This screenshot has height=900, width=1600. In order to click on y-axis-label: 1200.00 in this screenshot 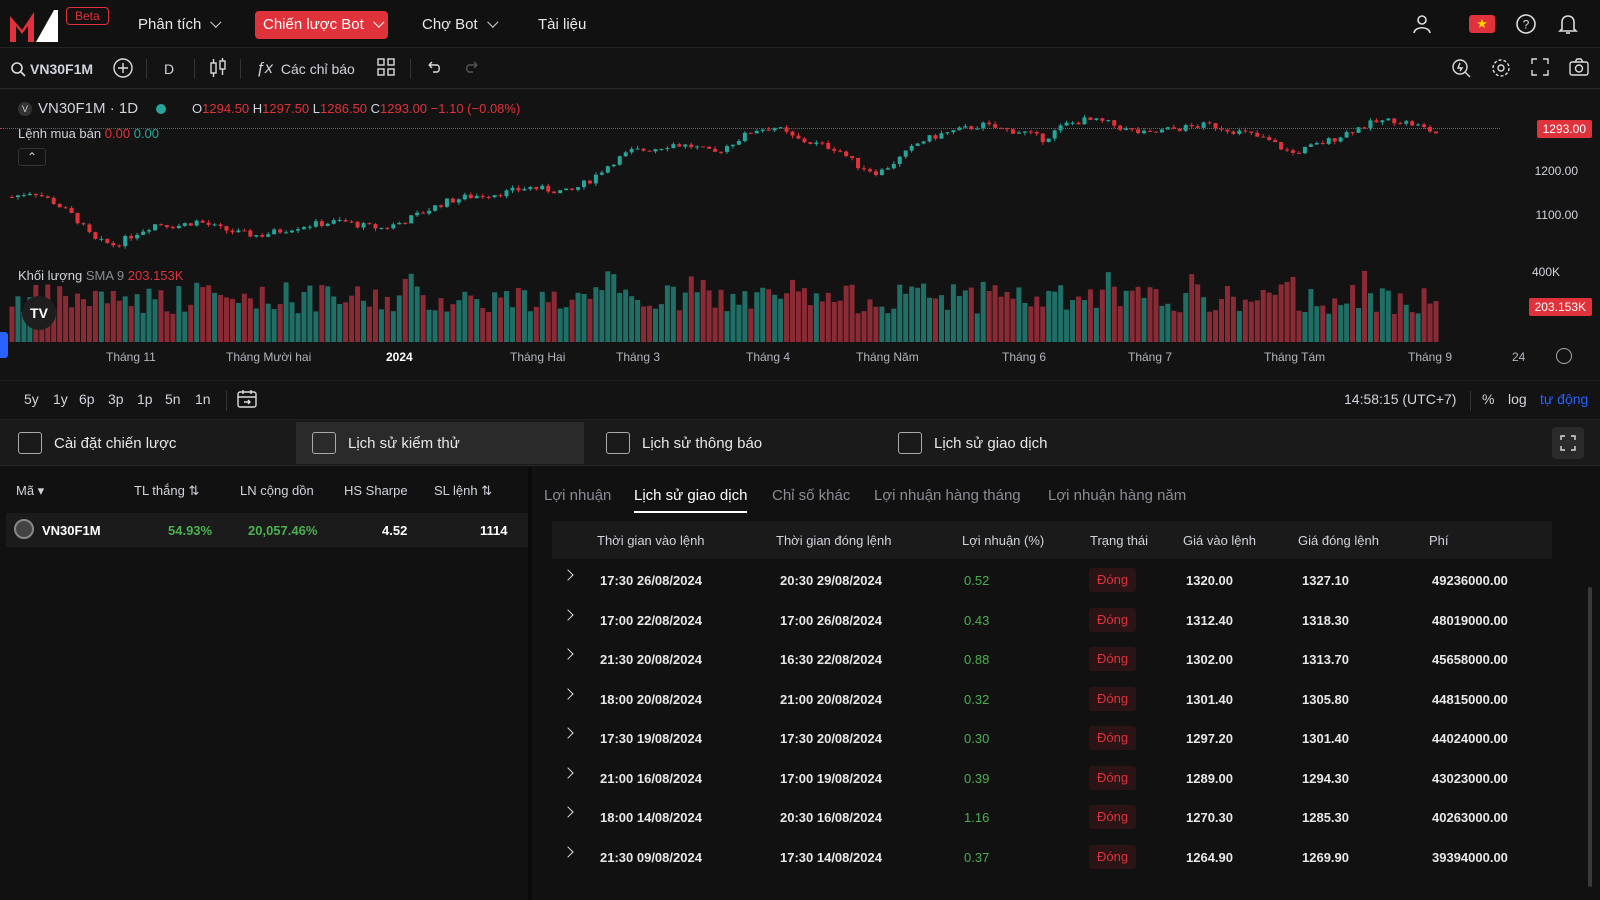, I will do `click(1556, 171)`.